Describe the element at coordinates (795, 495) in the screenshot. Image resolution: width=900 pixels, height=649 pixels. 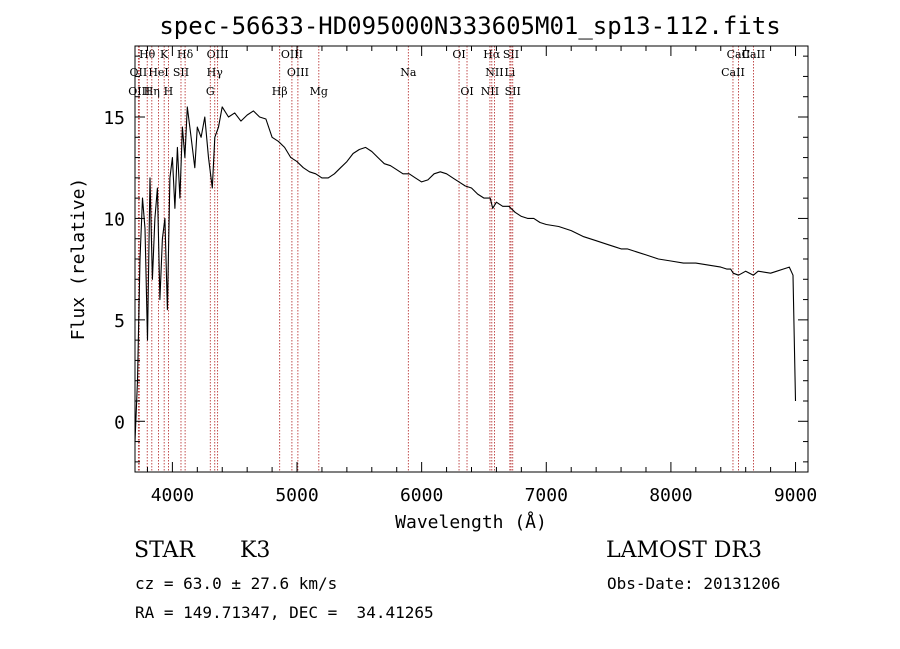
I see `x-tick-label: 9000` at that location.